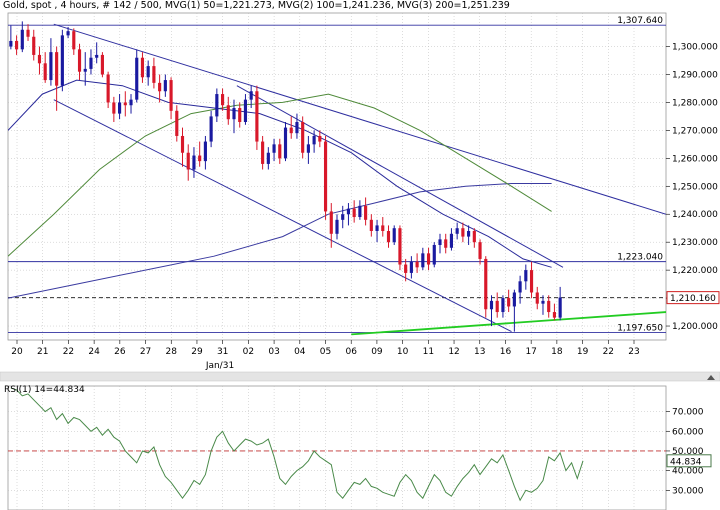  What do you see at coordinates (78, 5) in the screenshot?
I see `timeframe-label: 4 hours` at bounding box center [78, 5].